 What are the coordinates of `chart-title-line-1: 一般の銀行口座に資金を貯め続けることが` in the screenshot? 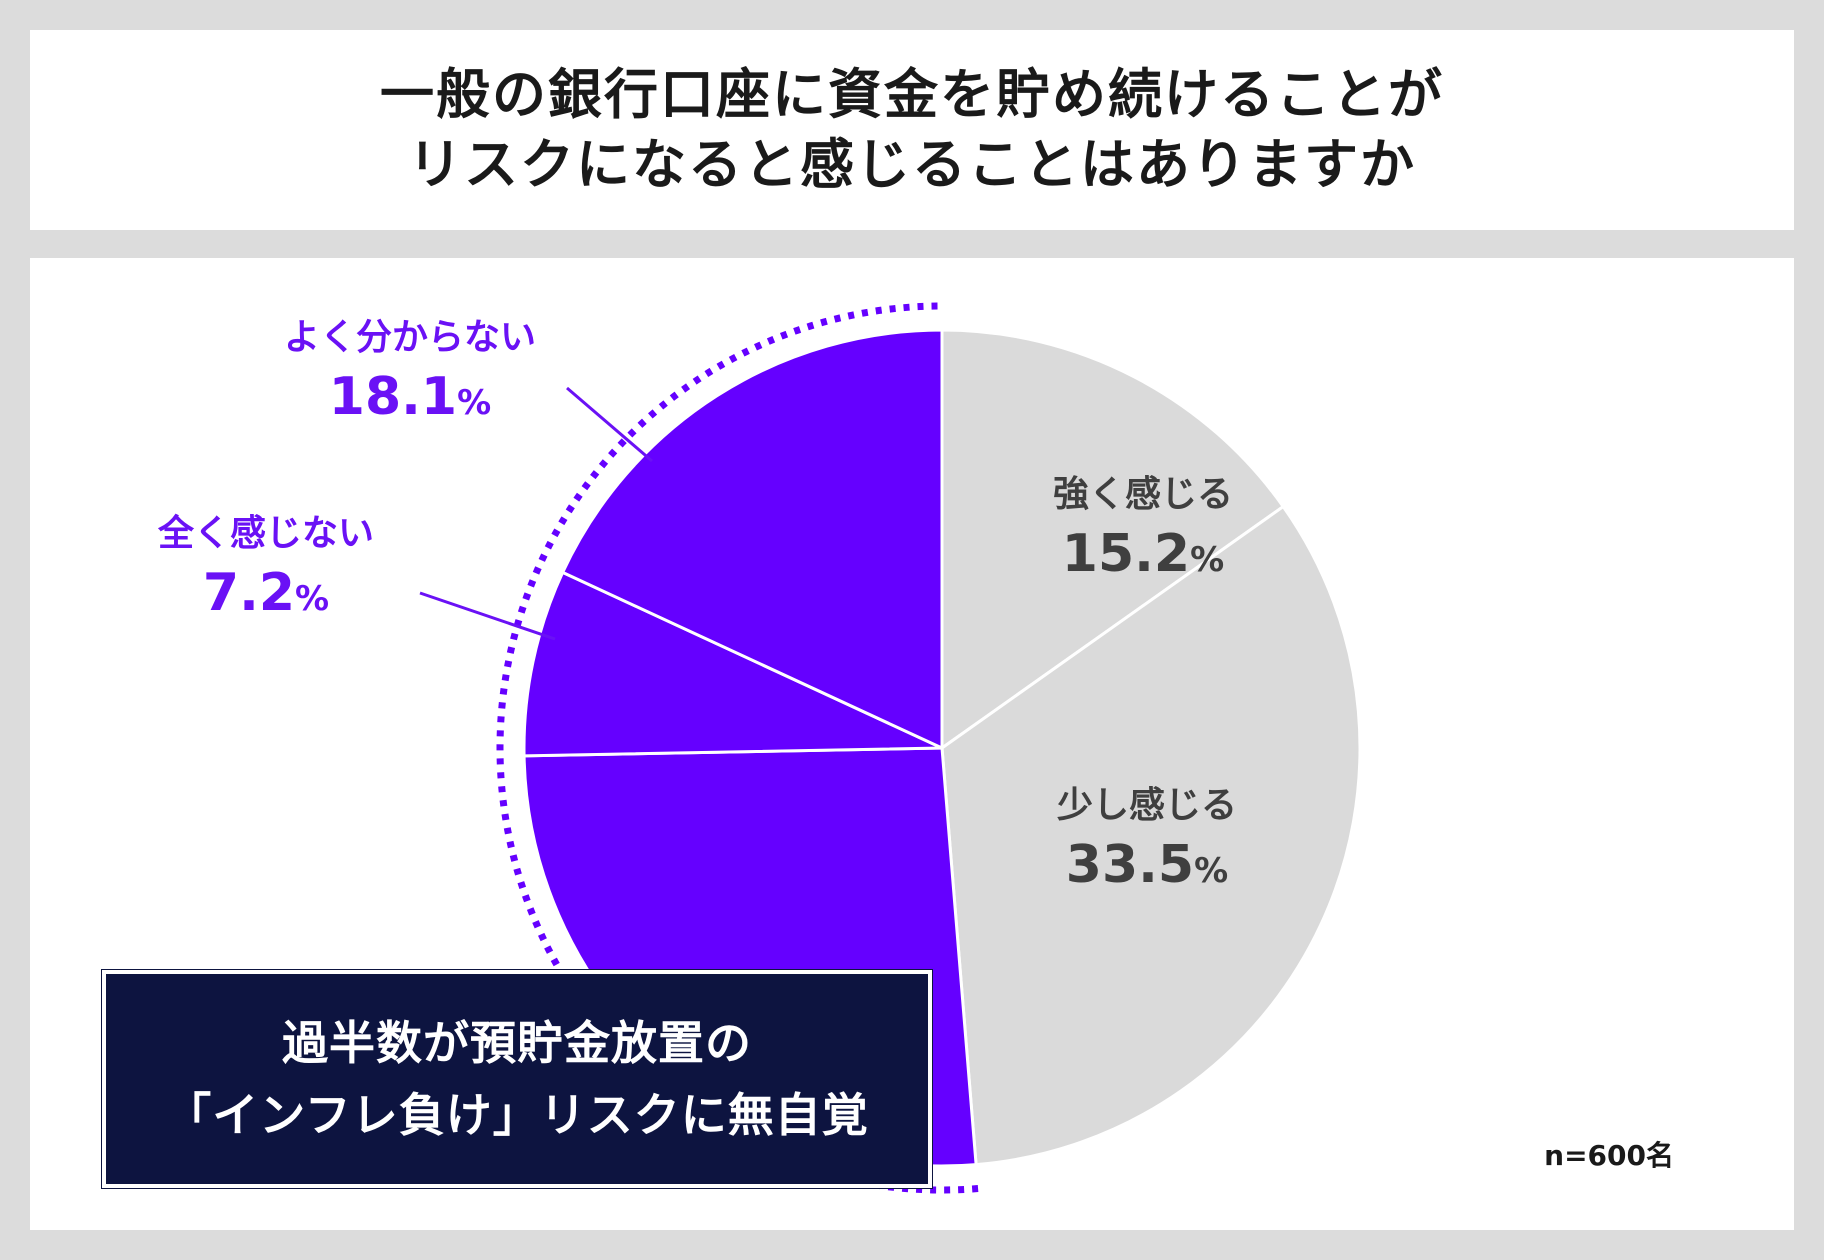 It's located at (912, 94).